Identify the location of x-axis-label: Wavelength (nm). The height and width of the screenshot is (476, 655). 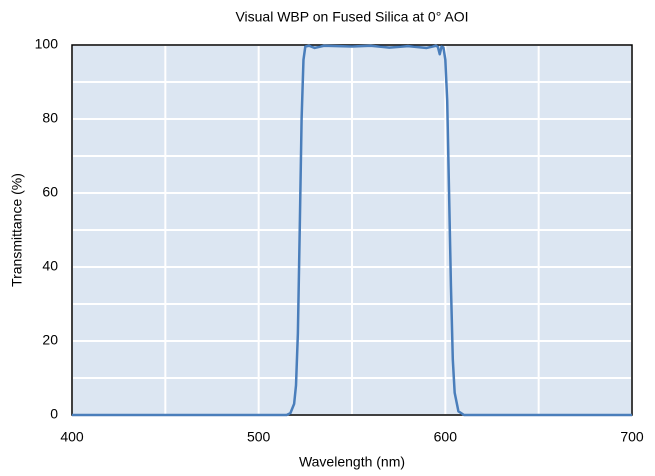
(352, 462).